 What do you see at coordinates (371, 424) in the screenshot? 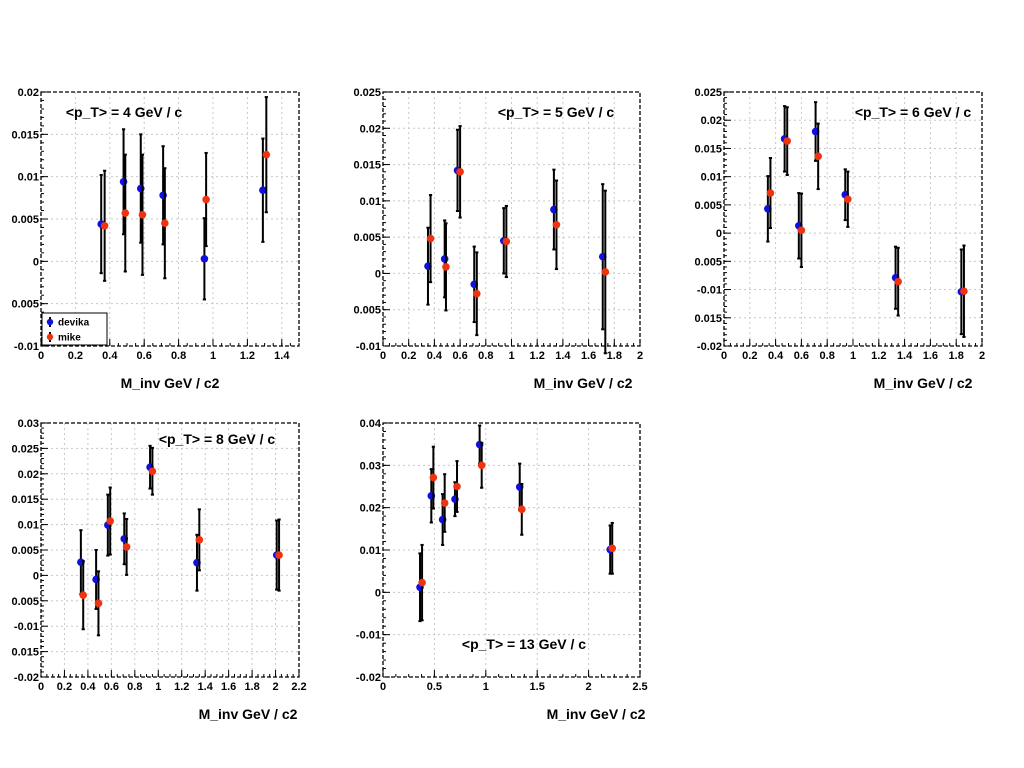
I see `y-tick-label: 0.04` at bounding box center [371, 424].